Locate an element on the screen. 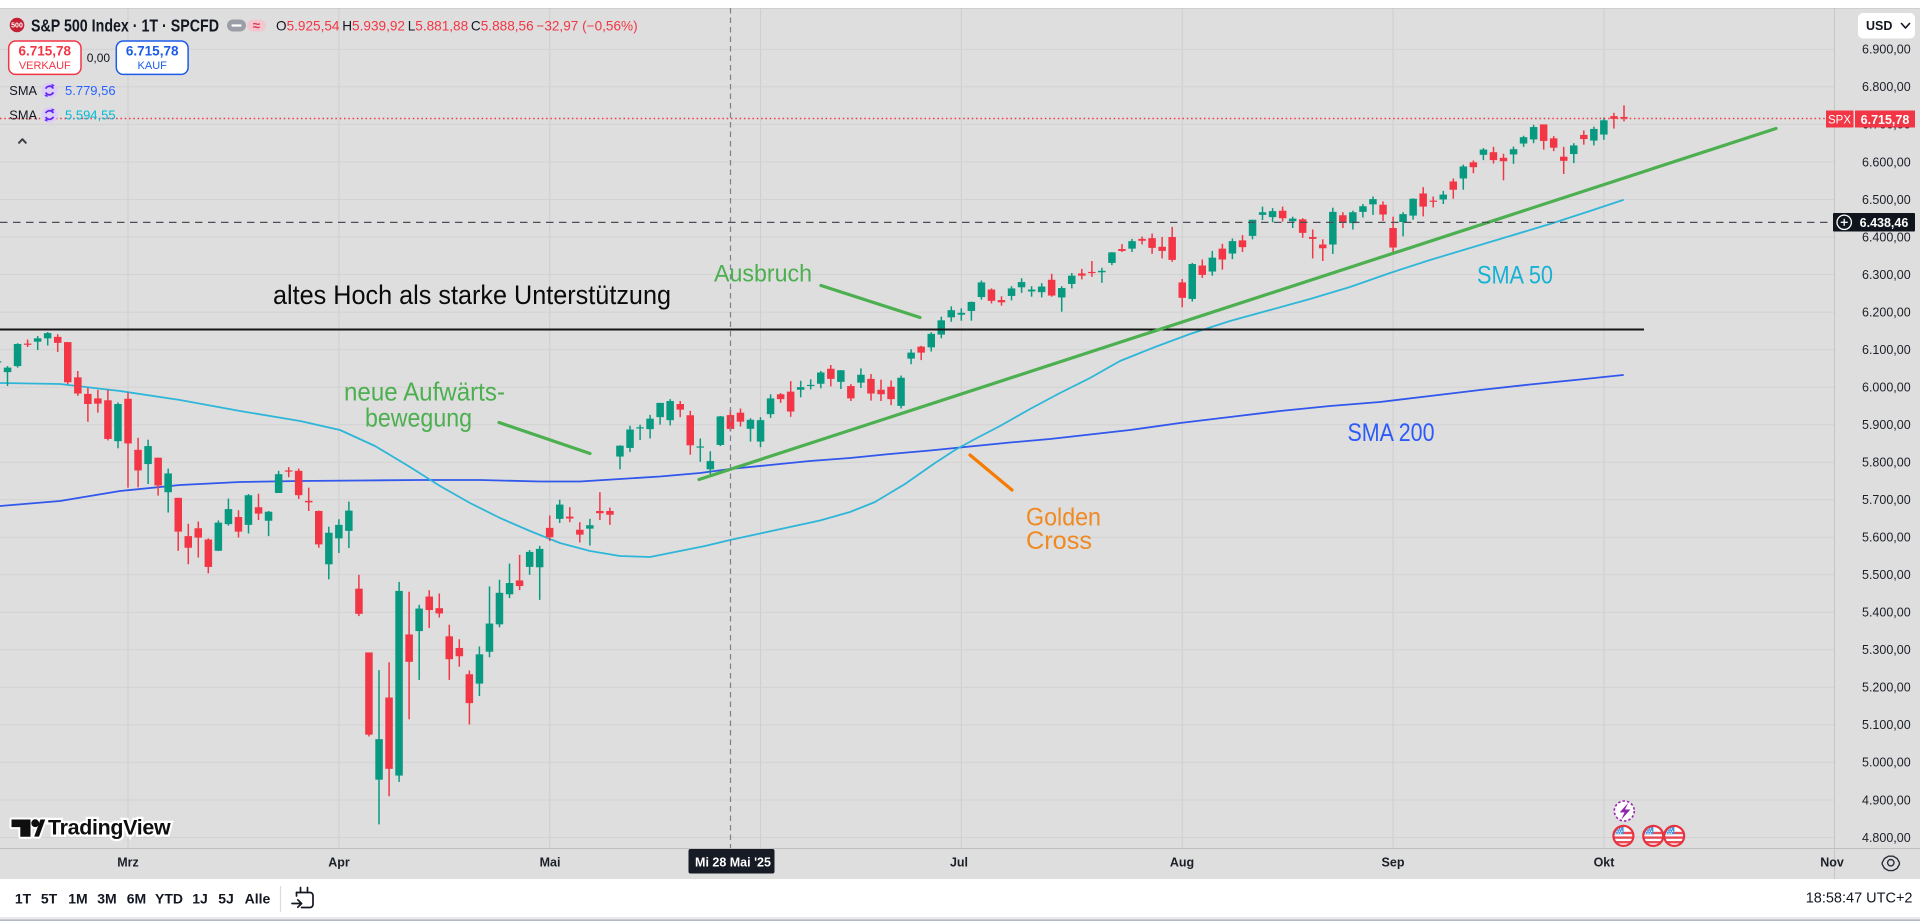 This screenshot has height=921, width=1920. svg-text: 6.800,00 is located at coordinates (1886, 87).